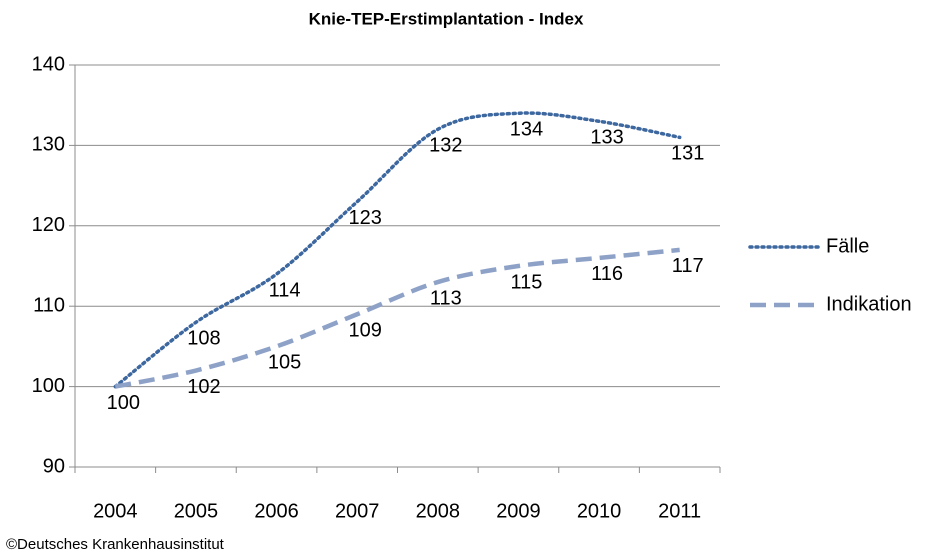  Describe the element at coordinates (284, 363) in the screenshot. I see `data-label: 105` at that location.